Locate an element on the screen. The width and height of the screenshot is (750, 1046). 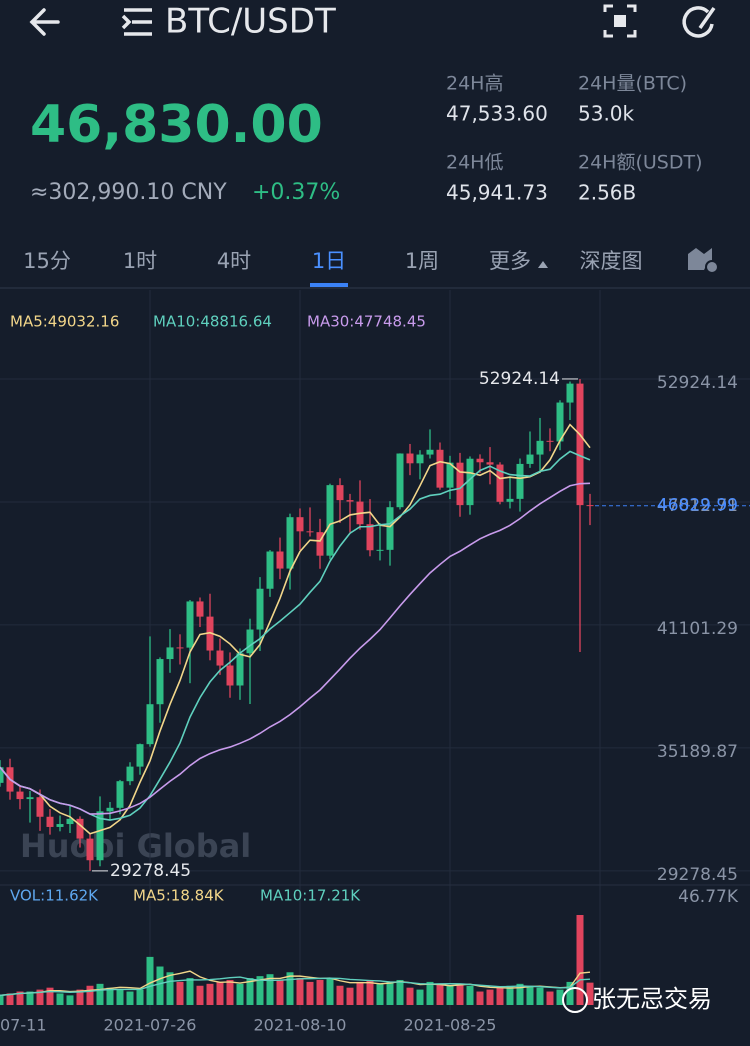
stat-label: 24H额(USDT) is located at coordinates (640, 163).